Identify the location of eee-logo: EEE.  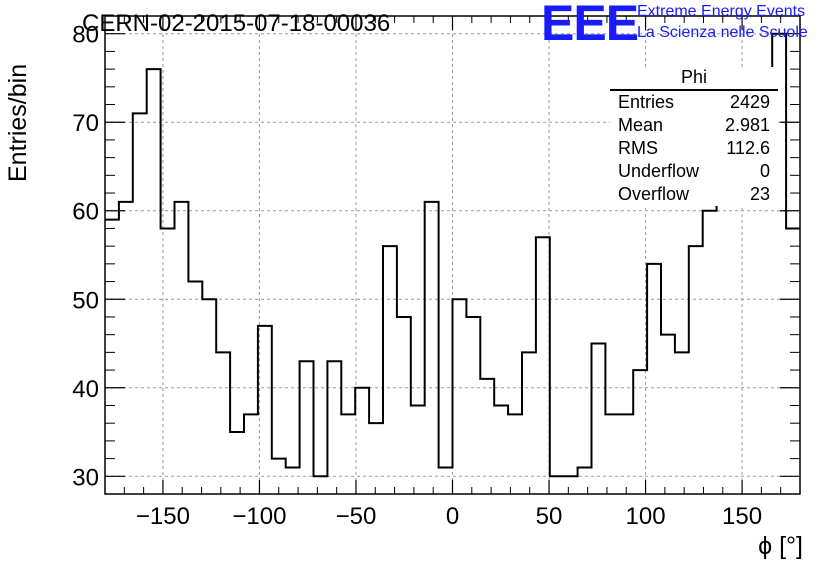
(590, 25).